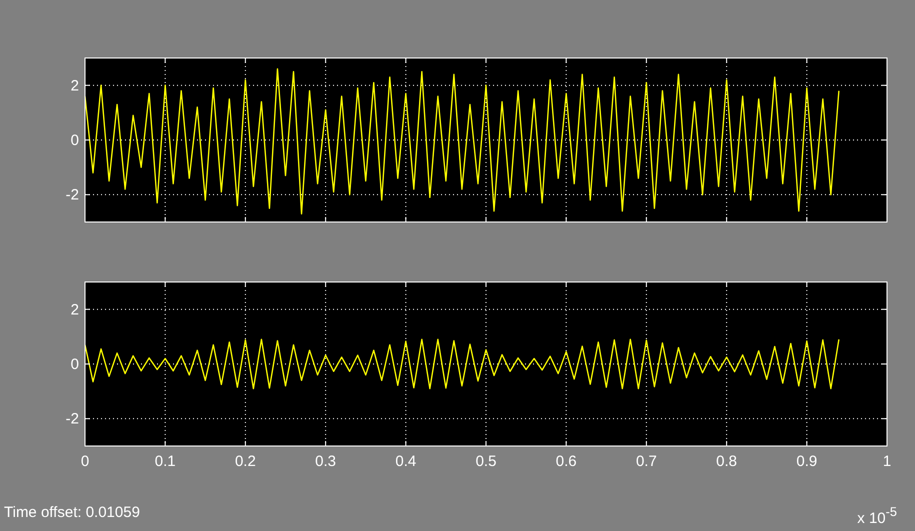 The height and width of the screenshot is (531, 915). What do you see at coordinates (877, 515) in the screenshot?
I see `text: x 10$^{-5}$` at bounding box center [877, 515].